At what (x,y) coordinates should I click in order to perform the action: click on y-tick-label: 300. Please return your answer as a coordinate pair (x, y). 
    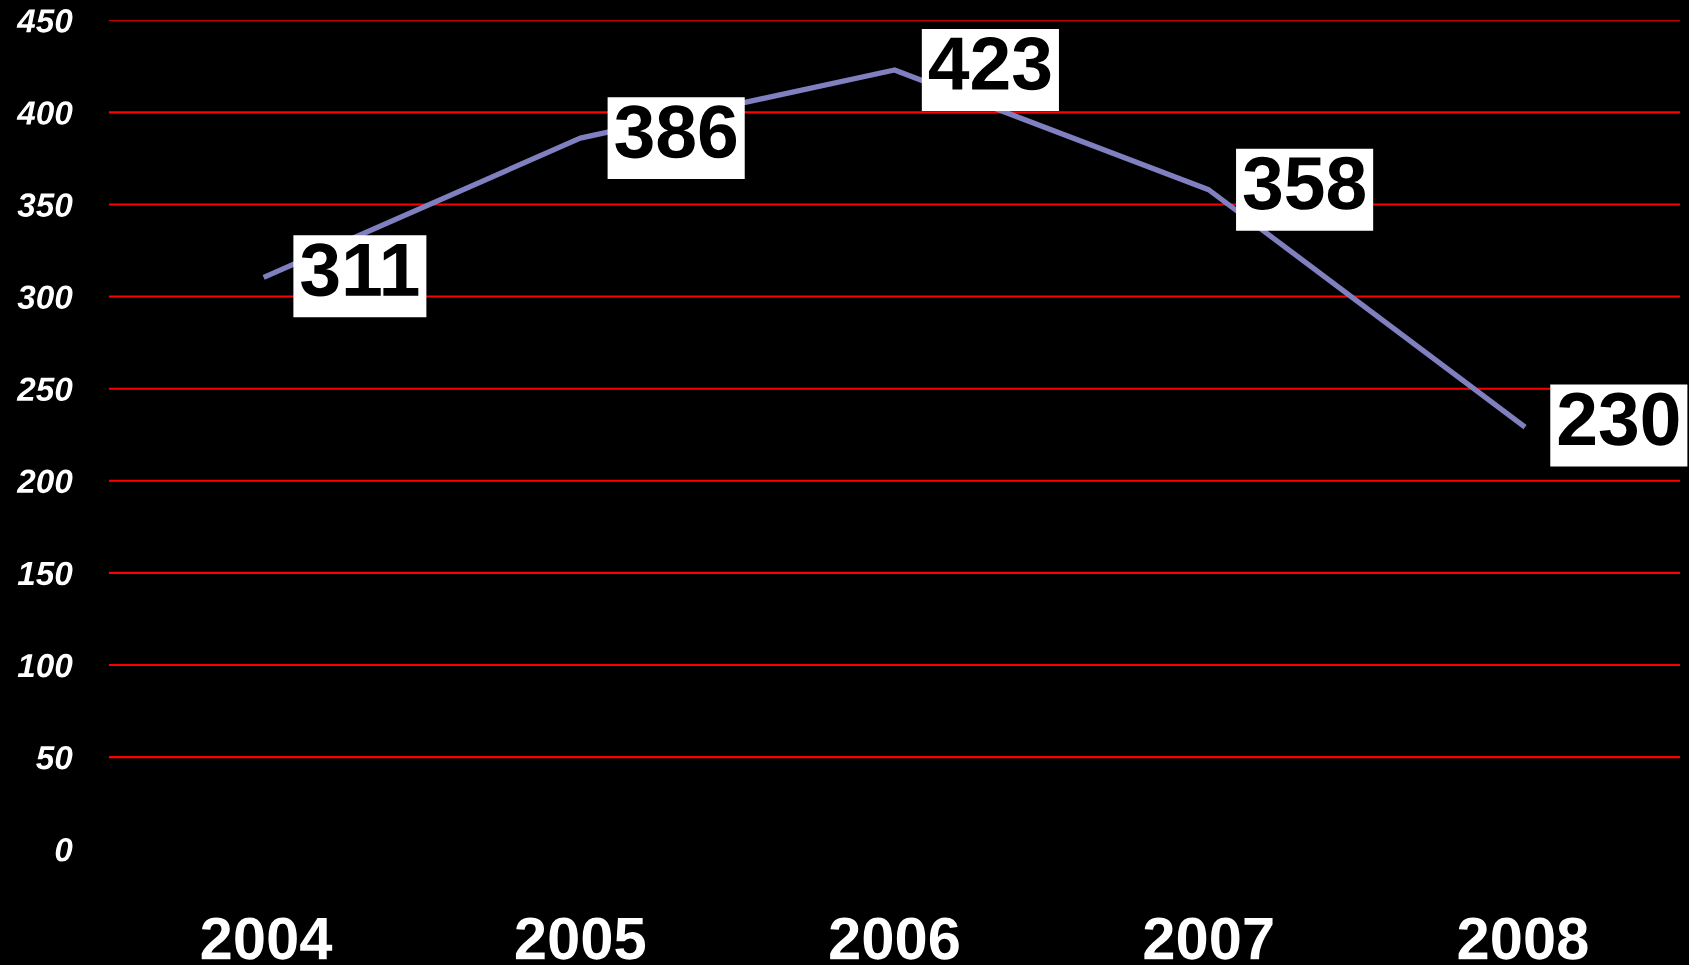
    Looking at the image, I should click on (45, 297).